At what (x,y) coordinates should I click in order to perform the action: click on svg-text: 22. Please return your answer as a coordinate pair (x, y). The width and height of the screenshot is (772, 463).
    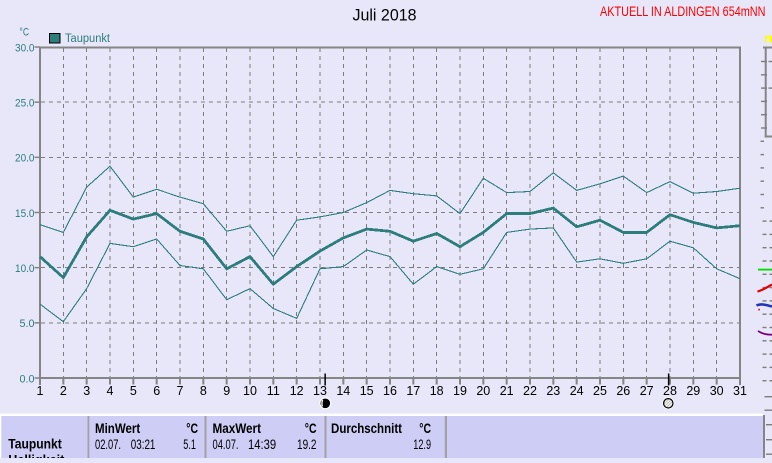
    Looking at the image, I should click on (530, 391).